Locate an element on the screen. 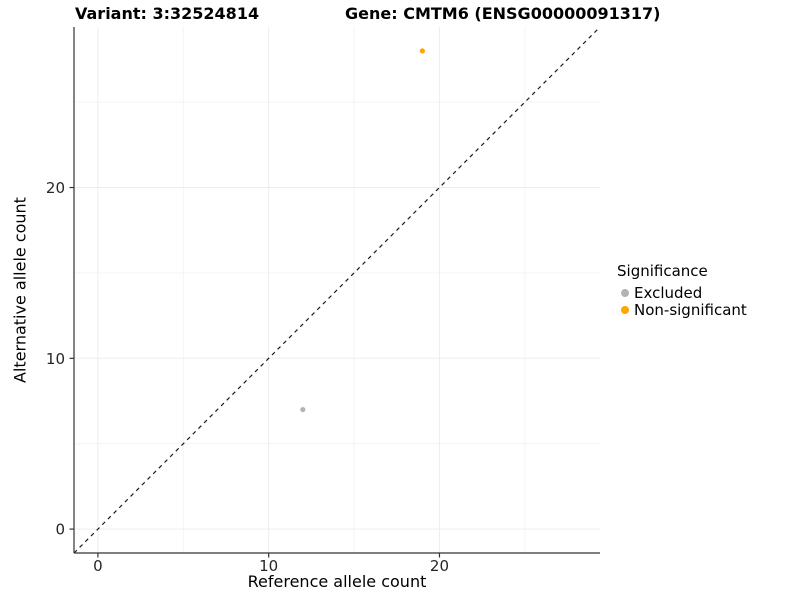 The width and height of the screenshot is (800, 600). plot-title-gene: Gene: CMTM6 (ENSG00000091317) is located at coordinates (503, 13).